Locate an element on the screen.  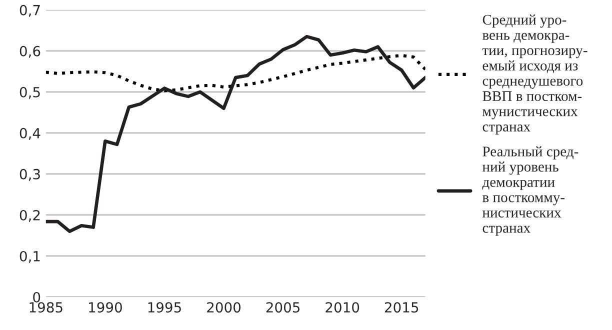
y-tick-label: 0,3 is located at coordinates (30, 174).